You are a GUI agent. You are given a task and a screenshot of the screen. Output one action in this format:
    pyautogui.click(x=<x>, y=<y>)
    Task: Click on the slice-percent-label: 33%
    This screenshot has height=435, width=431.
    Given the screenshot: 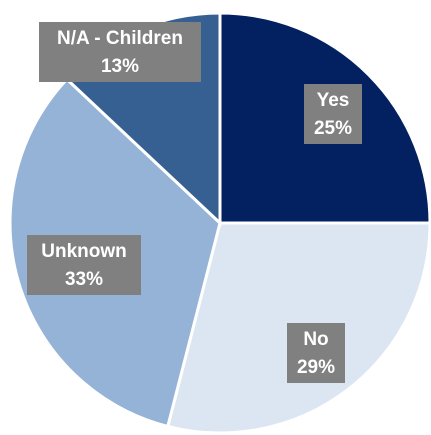 What is the action you would take?
    pyautogui.click(x=84, y=279)
    